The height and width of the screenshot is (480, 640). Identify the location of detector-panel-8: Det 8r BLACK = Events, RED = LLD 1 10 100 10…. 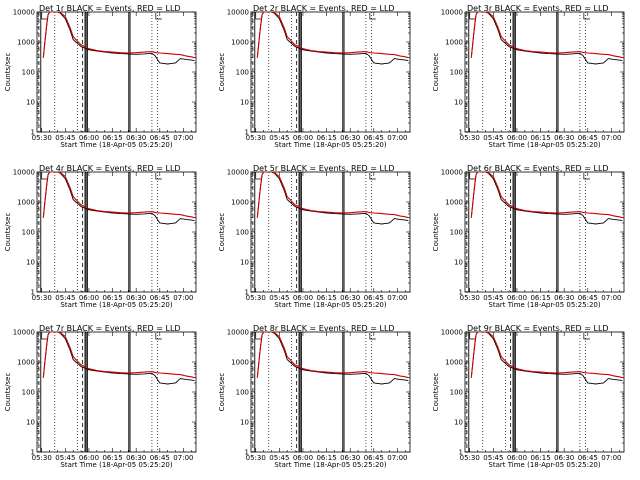
(314, 396).